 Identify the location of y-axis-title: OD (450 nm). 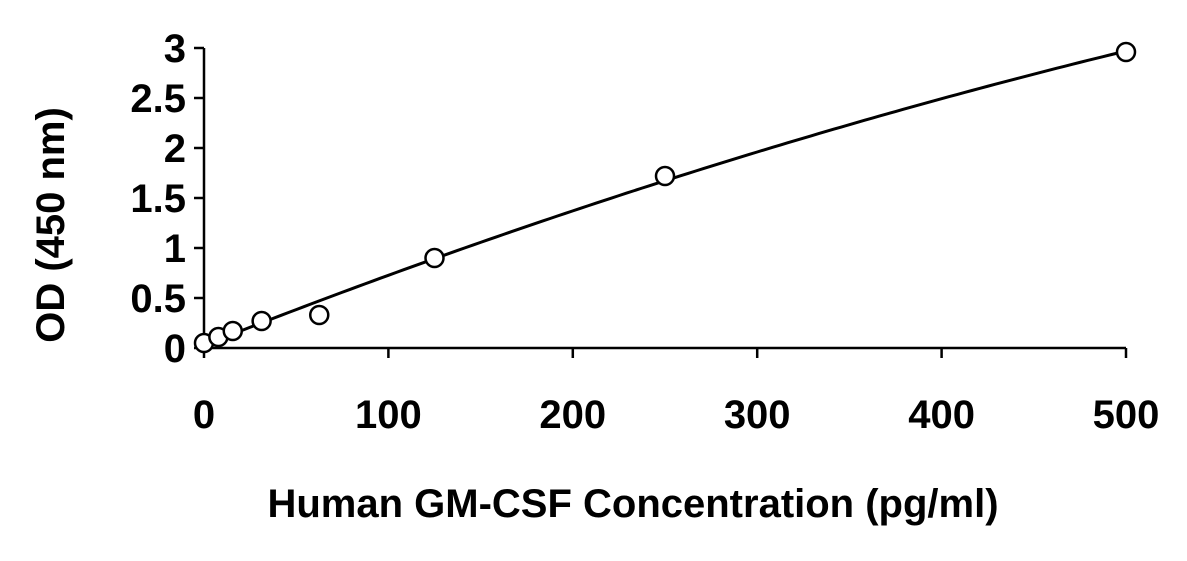
(51, 225).